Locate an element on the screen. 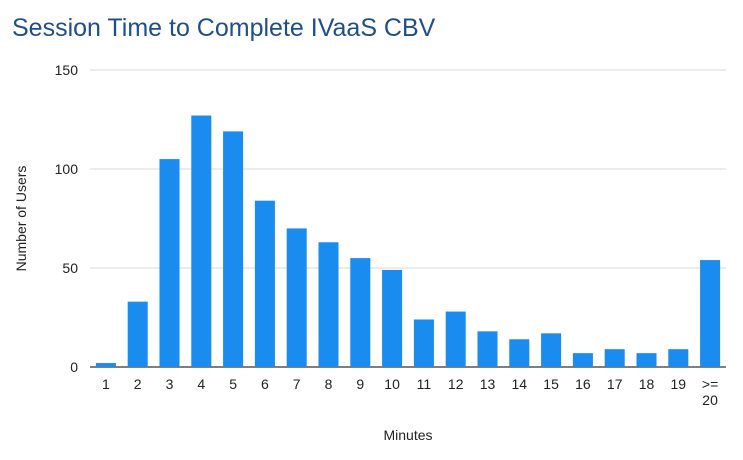  x-tick-label: 16 is located at coordinates (583, 384).